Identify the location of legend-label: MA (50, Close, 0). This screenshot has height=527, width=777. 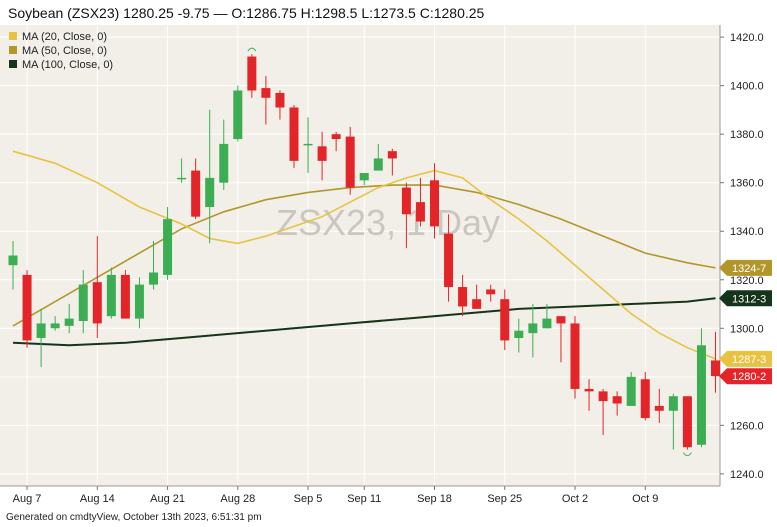
(64, 51).